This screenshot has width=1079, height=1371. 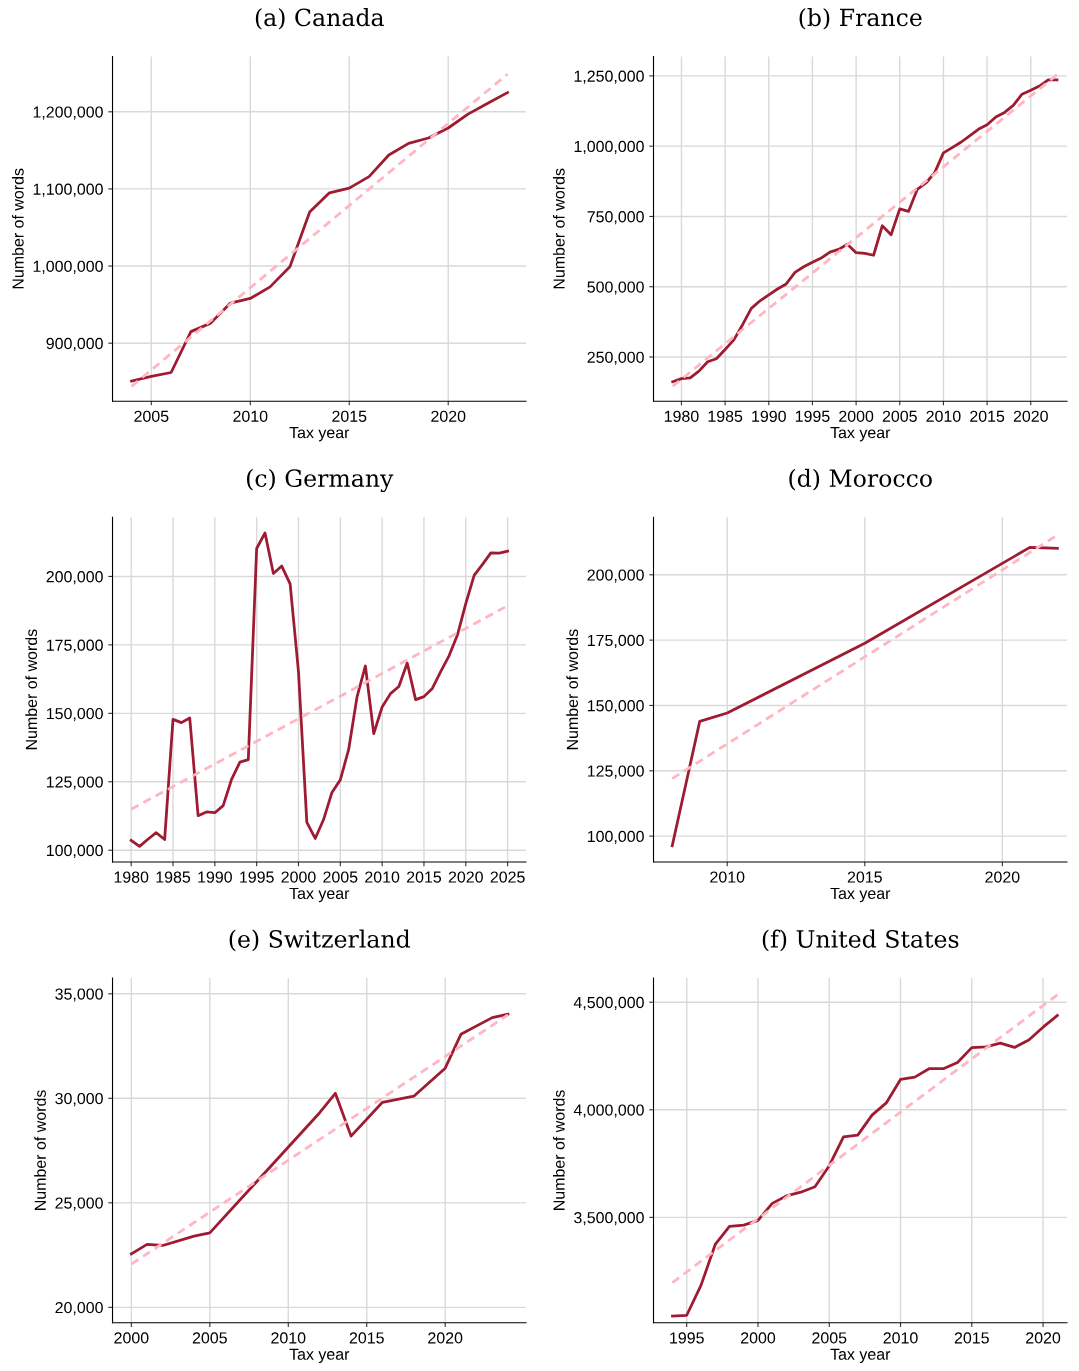 What do you see at coordinates (79, 1308) in the screenshot?
I see `y-tick-label: 20,000` at bounding box center [79, 1308].